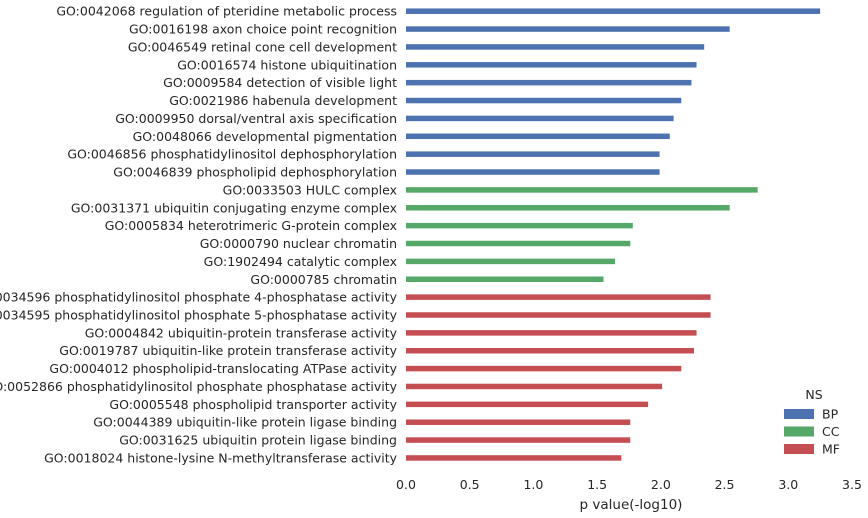  I want to click on legend: NS BP CC MF, so click(812, 422).